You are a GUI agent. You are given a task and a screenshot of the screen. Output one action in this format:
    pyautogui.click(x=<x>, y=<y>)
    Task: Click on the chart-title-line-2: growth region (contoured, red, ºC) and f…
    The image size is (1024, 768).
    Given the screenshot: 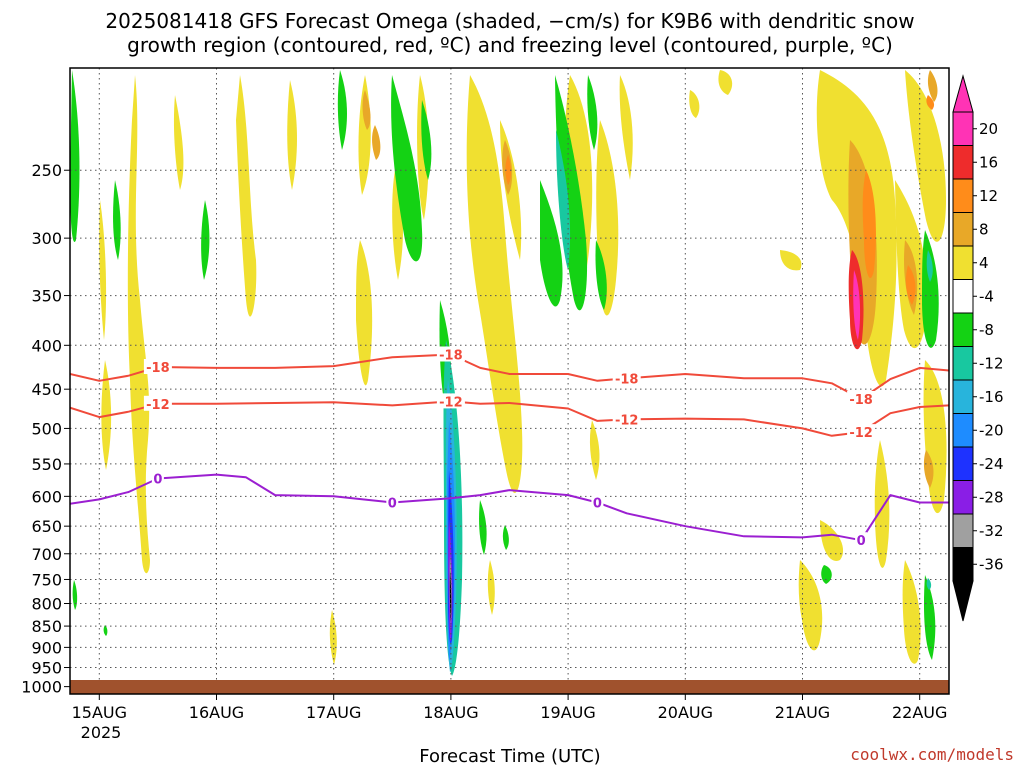 What is the action you would take?
    pyautogui.click(x=510, y=45)
    